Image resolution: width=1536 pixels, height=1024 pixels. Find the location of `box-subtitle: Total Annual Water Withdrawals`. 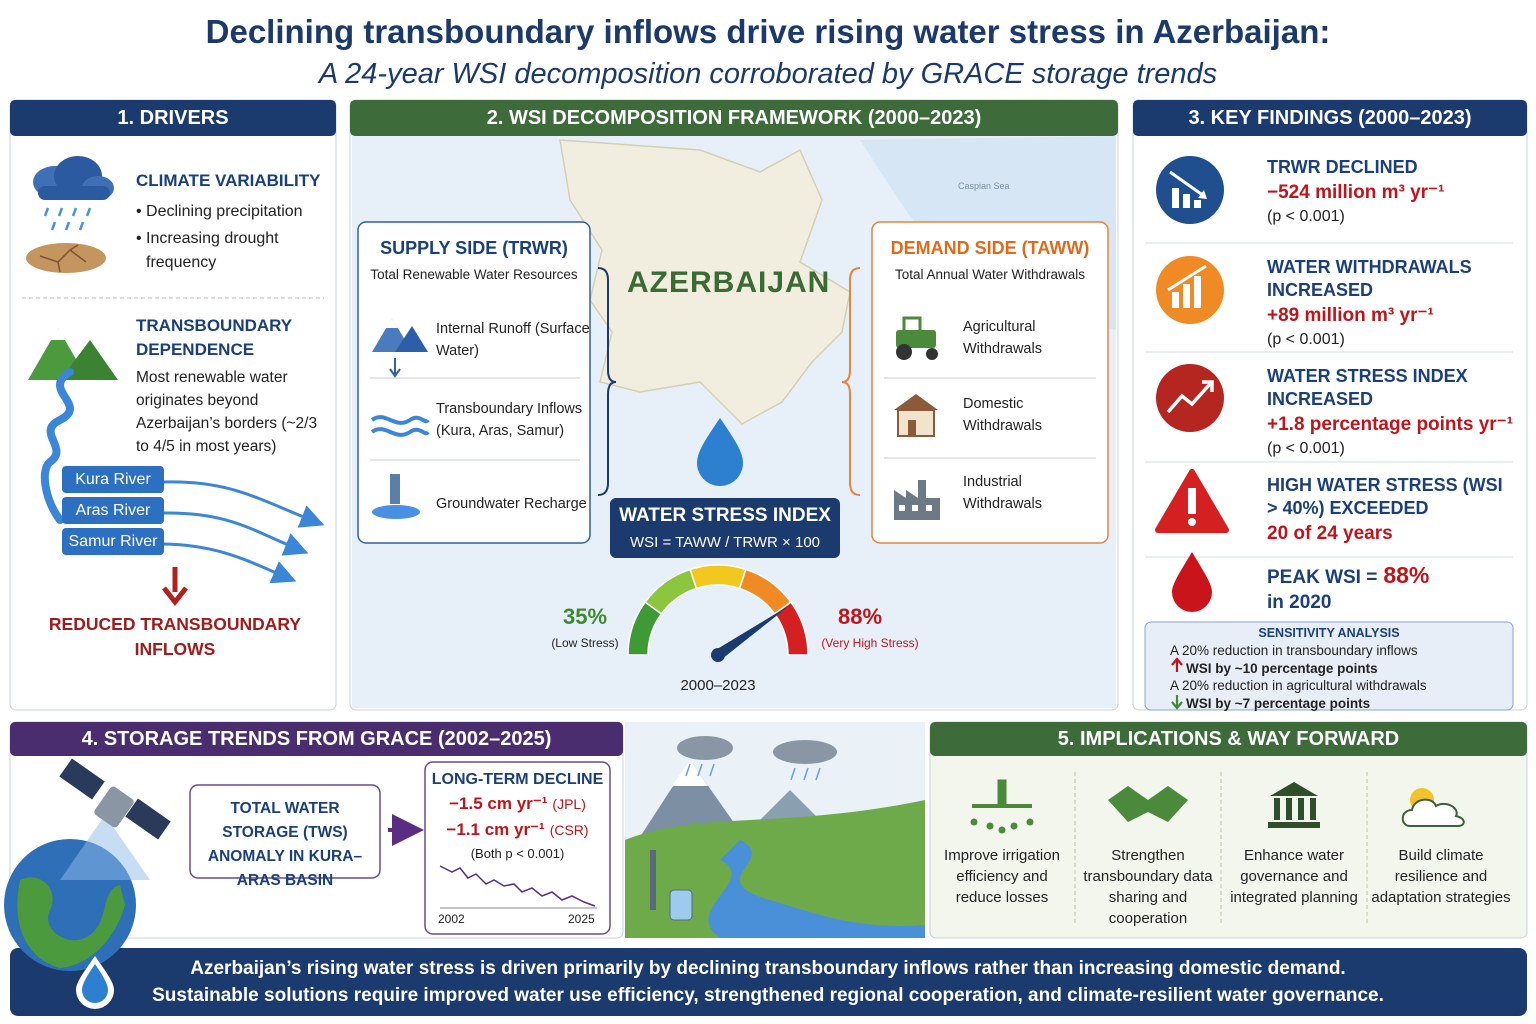

box-subtitle: Total Annual Water Withdrawals is located at coordinates (990, 274).